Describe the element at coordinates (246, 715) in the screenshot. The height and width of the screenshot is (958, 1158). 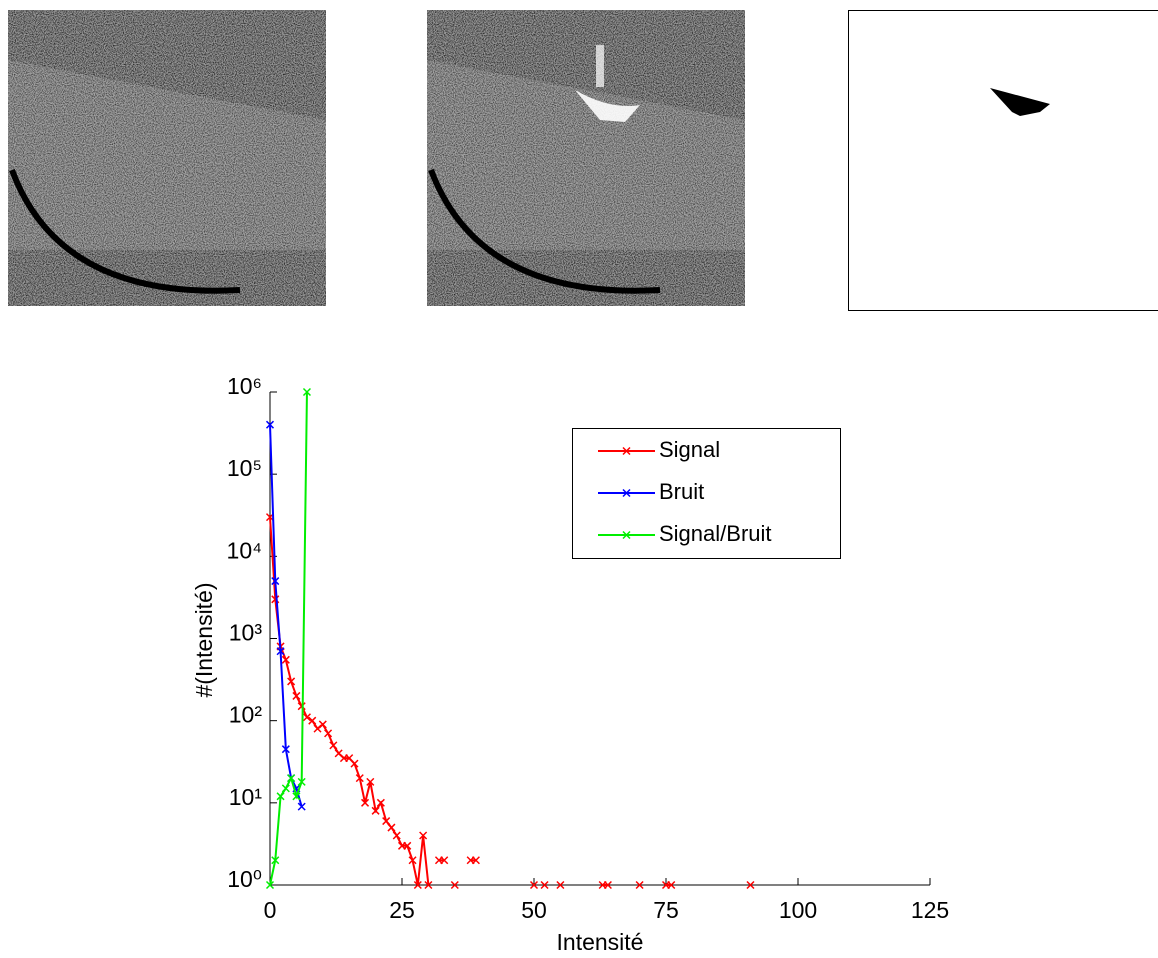
I see `y-tick-label: 10²` at that location.